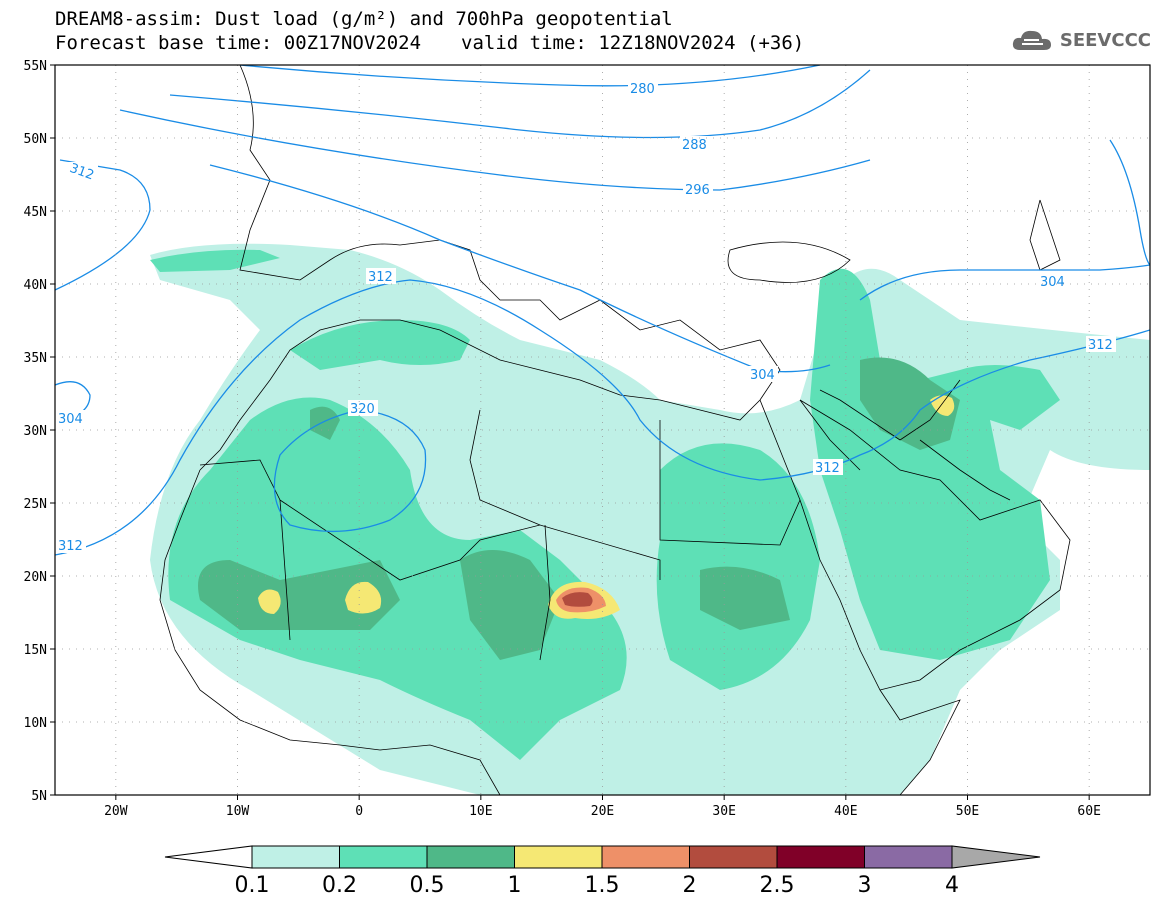 This screenshot has width=1165, height=907. Describe the element at coordinates (1031, 40) in the screenshot. I see `cloud-icon` at that location.